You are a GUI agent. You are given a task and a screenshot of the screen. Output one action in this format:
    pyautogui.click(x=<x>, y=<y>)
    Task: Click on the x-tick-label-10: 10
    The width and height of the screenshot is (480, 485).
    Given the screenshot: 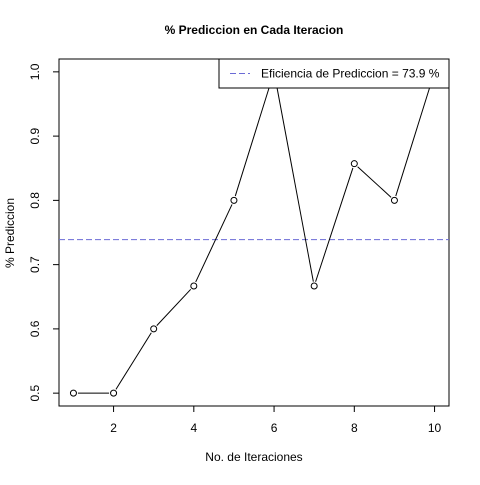 What is the action you would take?
    pyautogui.click(x=435, y=428)
    